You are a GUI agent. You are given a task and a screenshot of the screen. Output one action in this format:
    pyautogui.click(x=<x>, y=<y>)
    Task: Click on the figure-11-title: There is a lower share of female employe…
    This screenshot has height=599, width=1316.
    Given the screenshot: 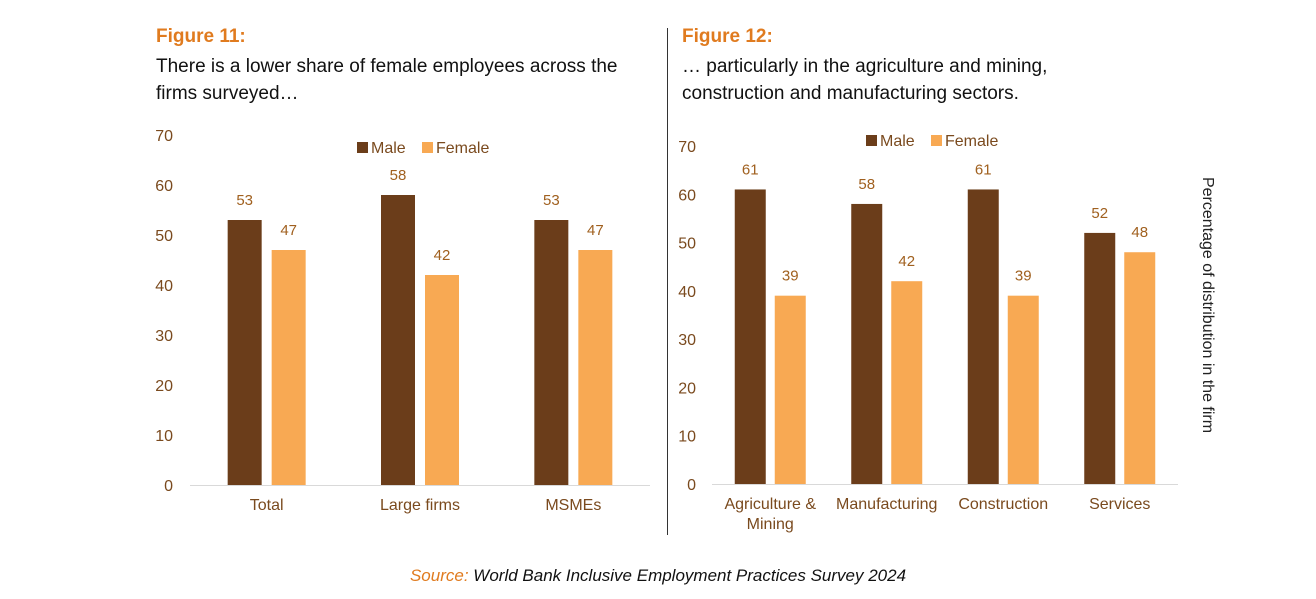 What is the action you would take?
    pyautogui.click(x=387, y=80)
    